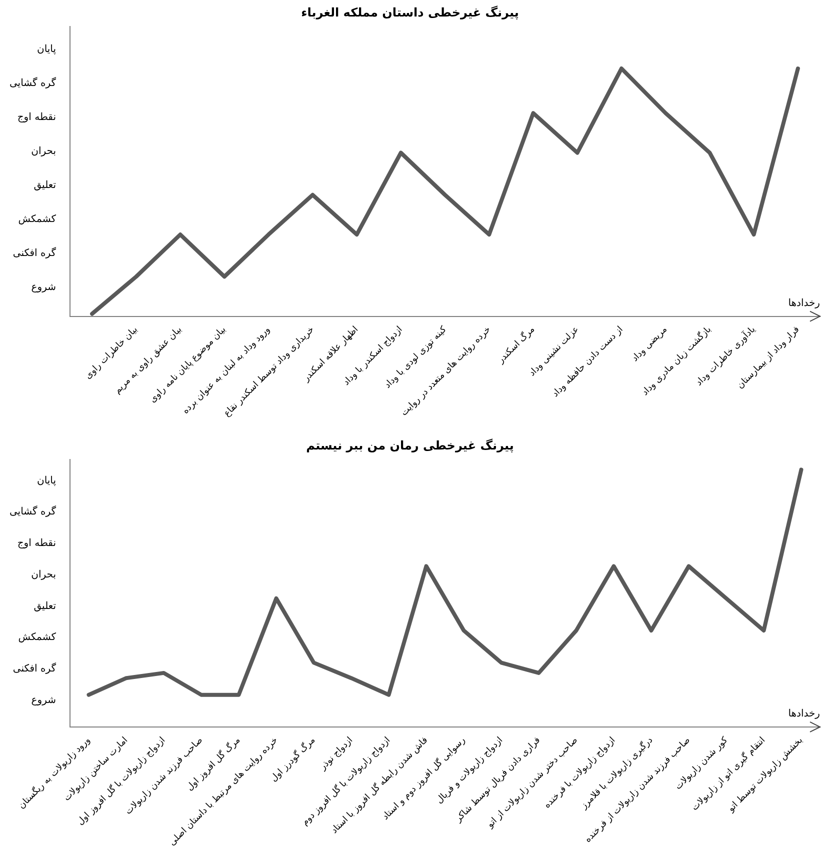 The height and width of the screenshot is (858, 826). Describe the element at coordinates (650, 344) in the screenshot. I see `x-tick-label: مریضی وداد` at that location.